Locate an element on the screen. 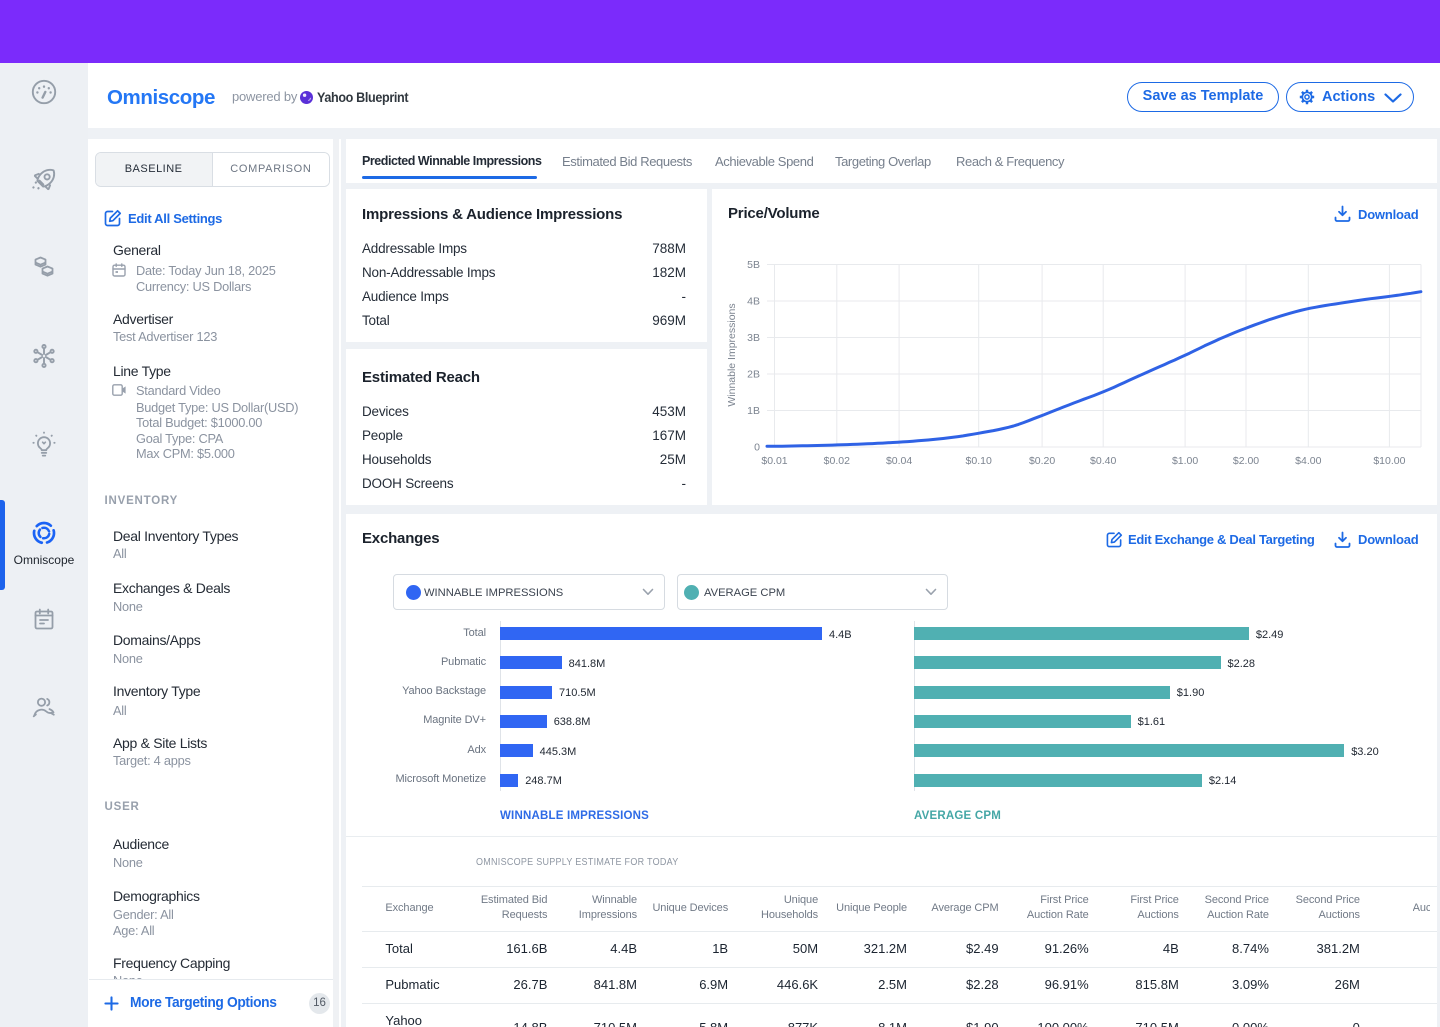 The height and width of the screenshot is (1027, 1440). svg-text: $0.40 is located at coordinates (1103, 461).